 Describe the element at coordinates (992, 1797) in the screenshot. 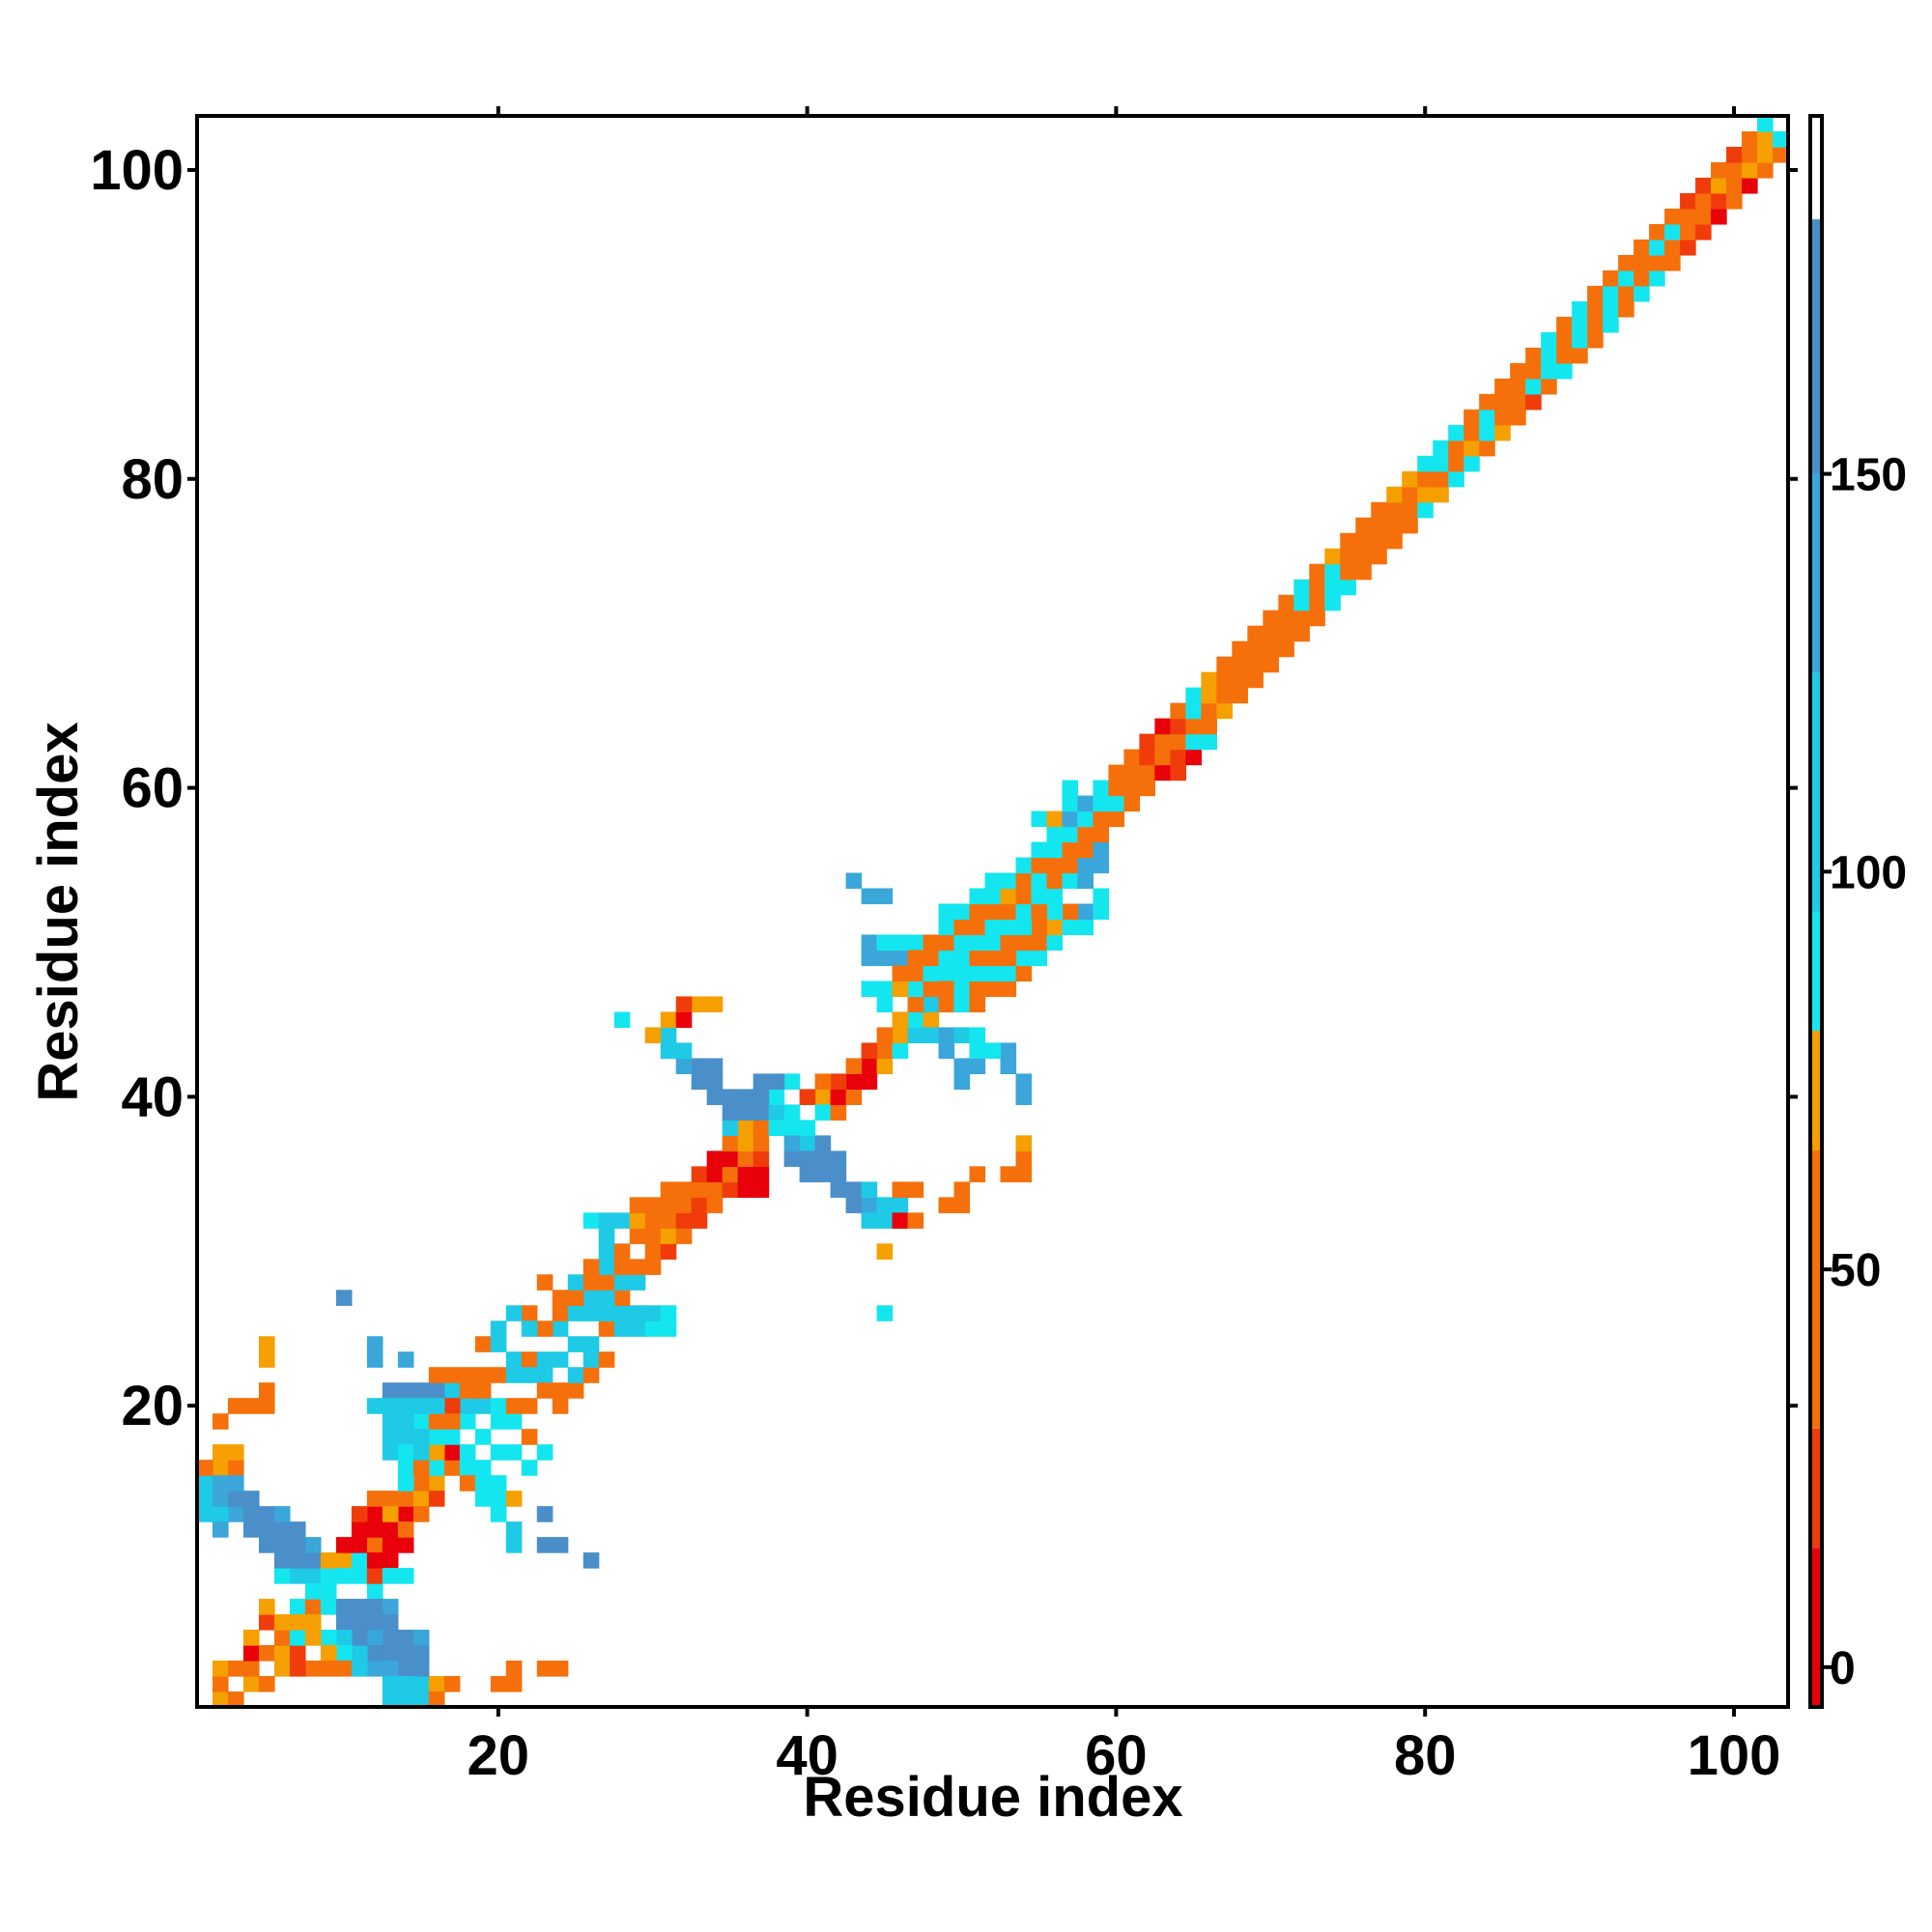

I see `x-axis-title: Residue index` at that location.